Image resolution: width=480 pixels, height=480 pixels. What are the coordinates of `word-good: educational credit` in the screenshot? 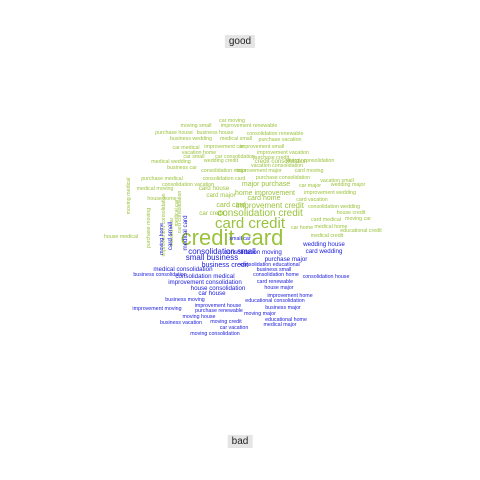 It's located at (361, 231).